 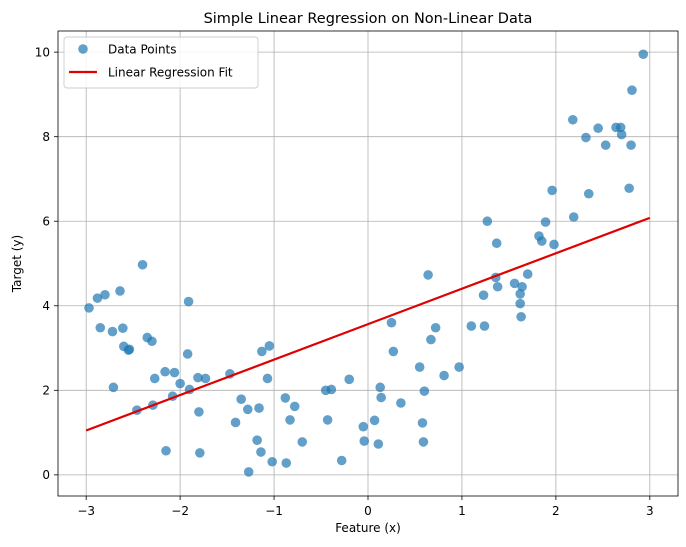 I want to click on legend: Data Points Linear Regression Fit, so click(x=161, y=62).